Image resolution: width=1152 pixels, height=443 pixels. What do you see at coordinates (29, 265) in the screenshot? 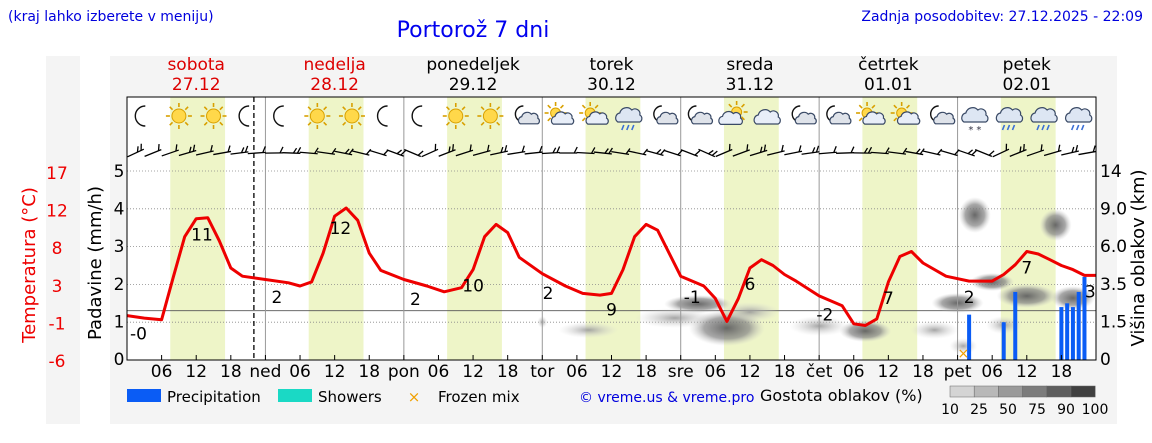
I see `temperature-axis-label: Temperatura (°C)` at bounding box center [29, 265].